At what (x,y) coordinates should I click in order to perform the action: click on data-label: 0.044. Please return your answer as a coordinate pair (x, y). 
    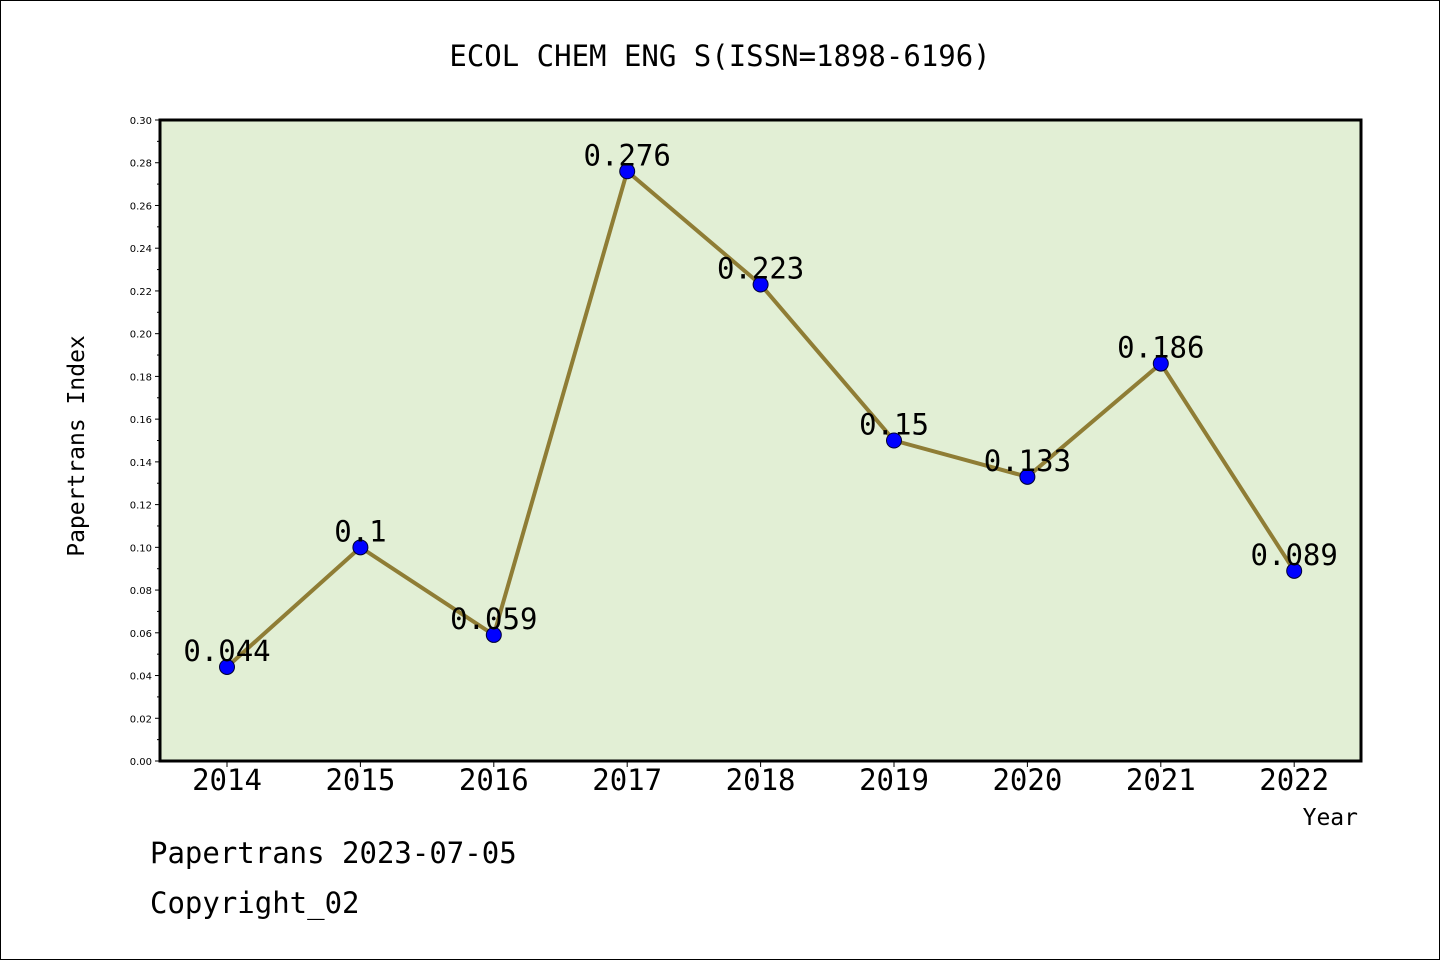
    Looking at the image, I should click on (226, 651).